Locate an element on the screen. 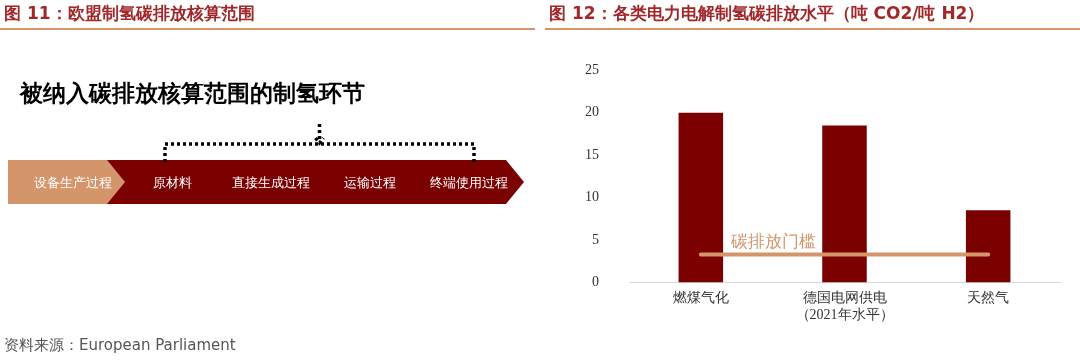  category-label: 原材料 is located at coordinates (172, 182).